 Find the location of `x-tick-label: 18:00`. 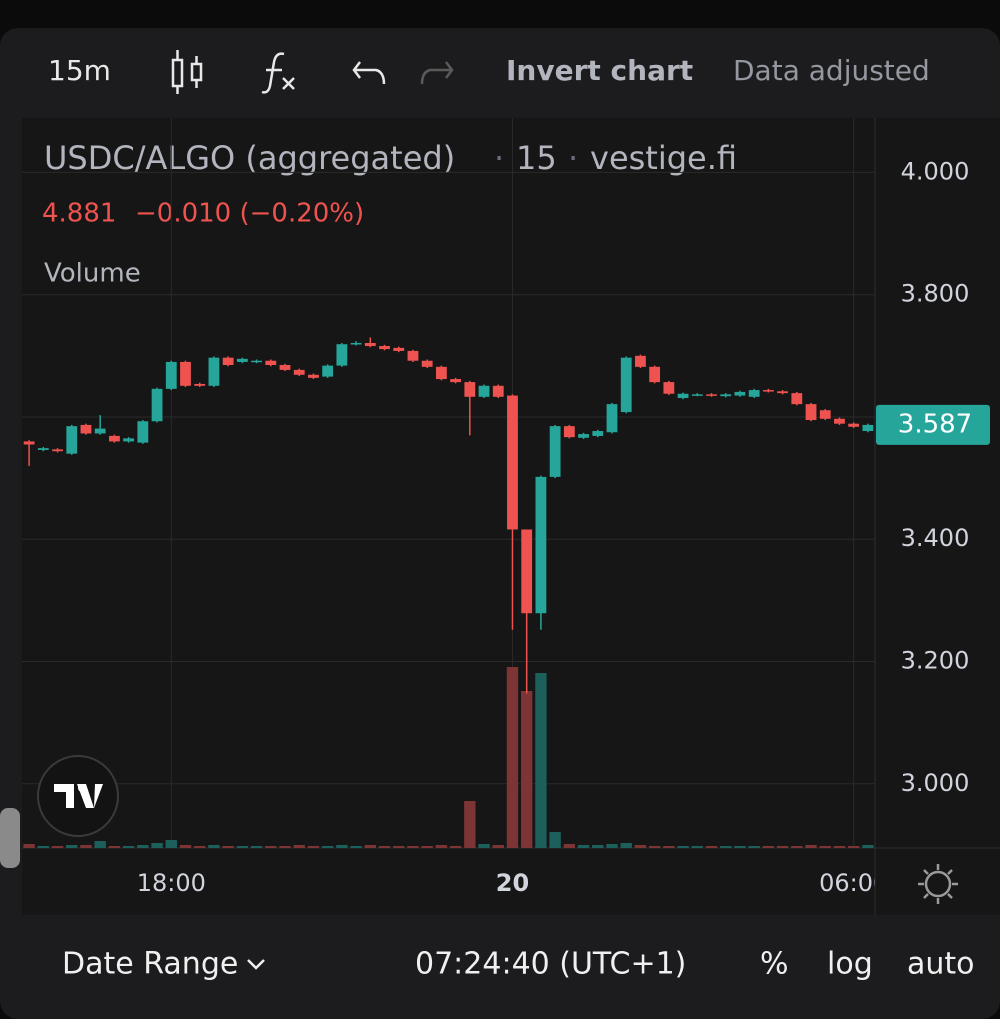

x-tick-label: 18:00 is located at coordinates (171, 883).